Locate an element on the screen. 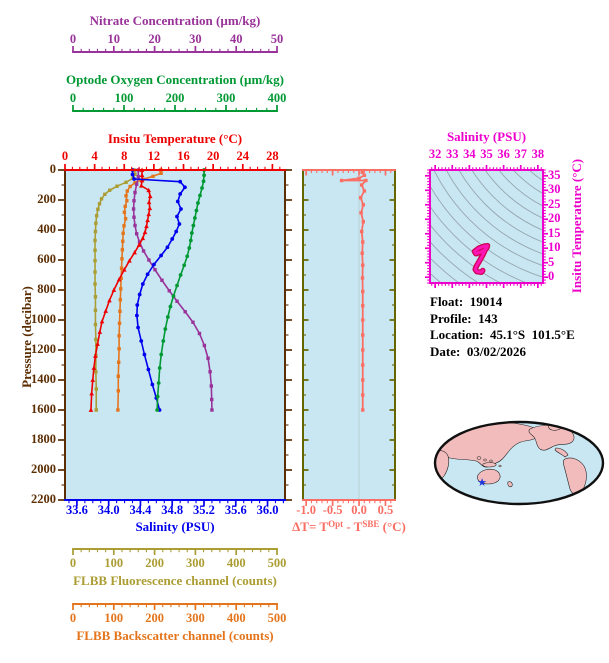  pressure-tick-label: 1200 is located at coordinates (43, 349).